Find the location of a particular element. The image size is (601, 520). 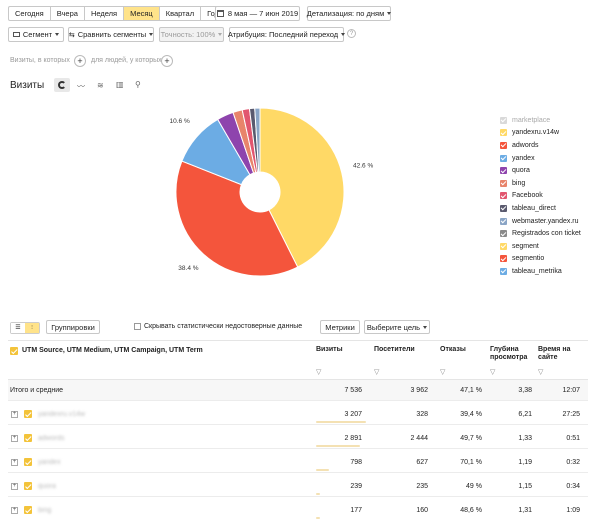

legend-label: bing is located at coordinates (519, 183).